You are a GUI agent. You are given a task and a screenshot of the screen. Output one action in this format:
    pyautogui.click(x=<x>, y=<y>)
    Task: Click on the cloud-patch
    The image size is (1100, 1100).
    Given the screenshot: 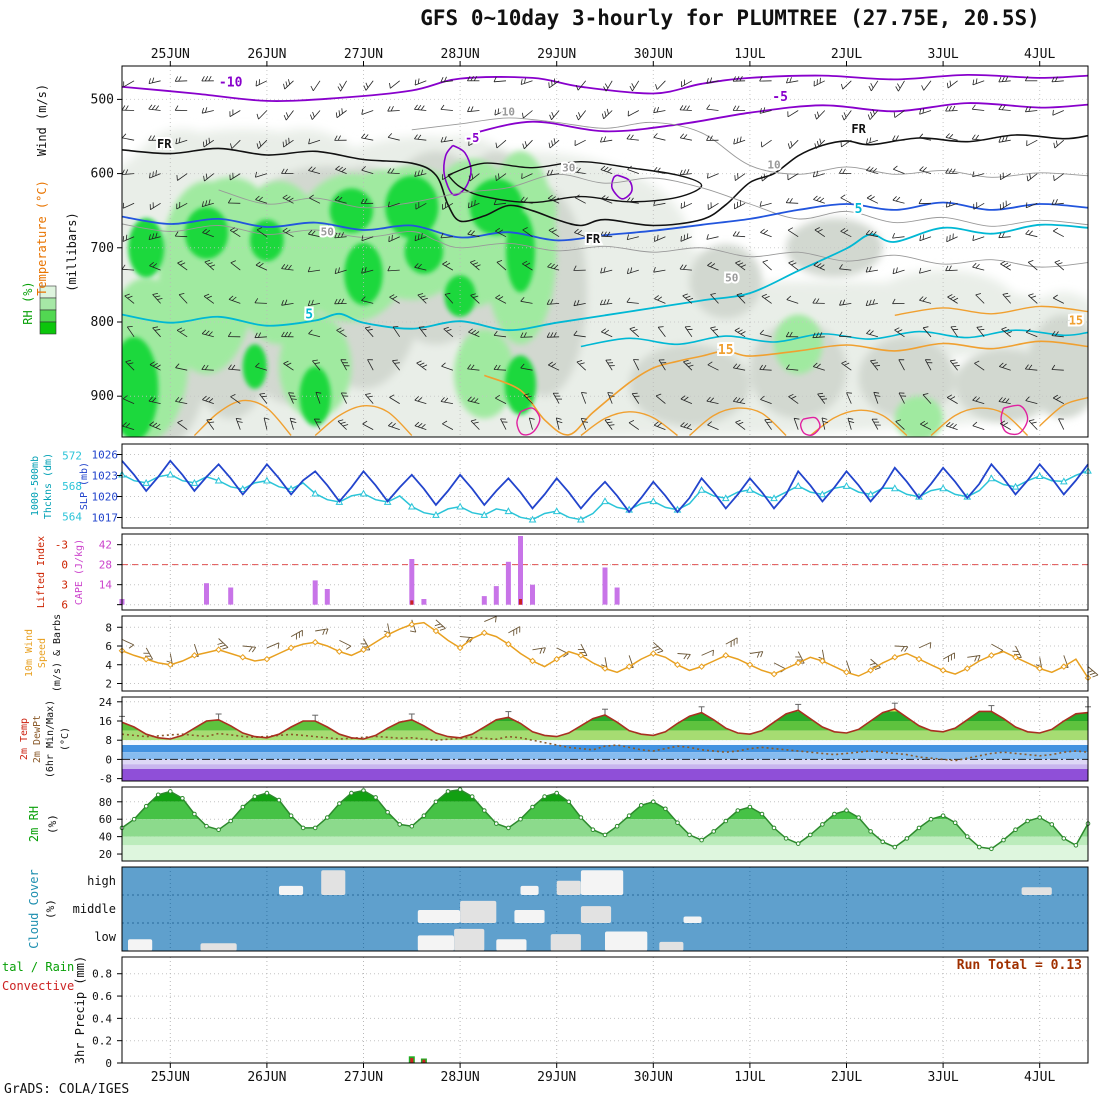 What is the action you would take?
    pyautogui.click(x=511, y=945)
    